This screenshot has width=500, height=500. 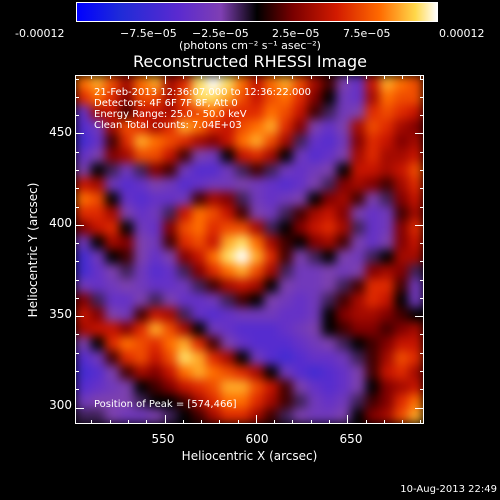 I want to click on colorbar-tick-label: 7.5e−05, so click(x=367, y=33).